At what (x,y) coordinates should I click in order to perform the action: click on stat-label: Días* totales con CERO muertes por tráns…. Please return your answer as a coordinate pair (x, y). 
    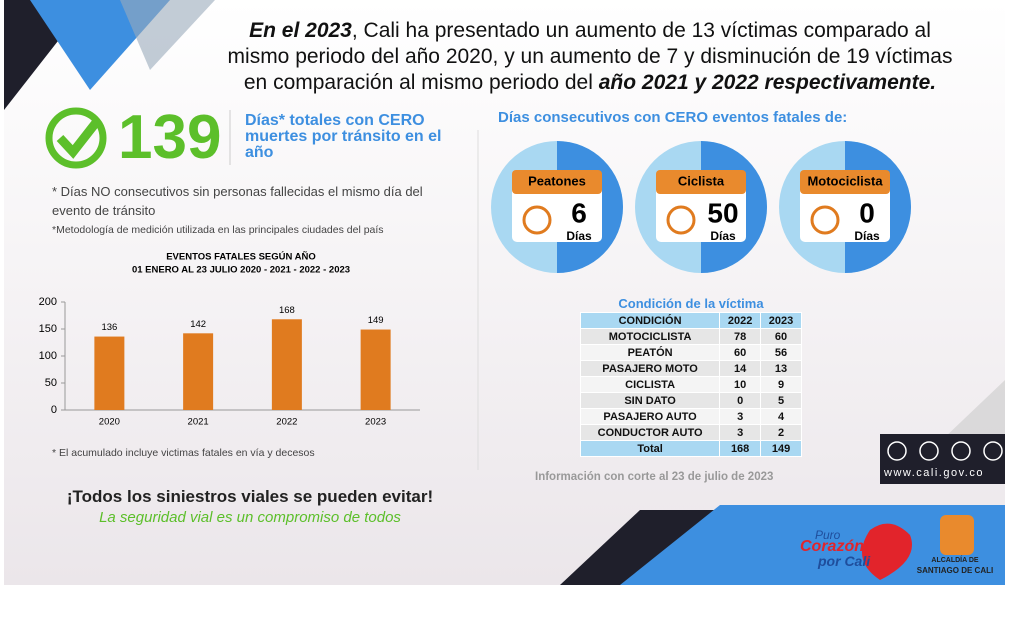
    Looking at the image, I should click on (343, 136).